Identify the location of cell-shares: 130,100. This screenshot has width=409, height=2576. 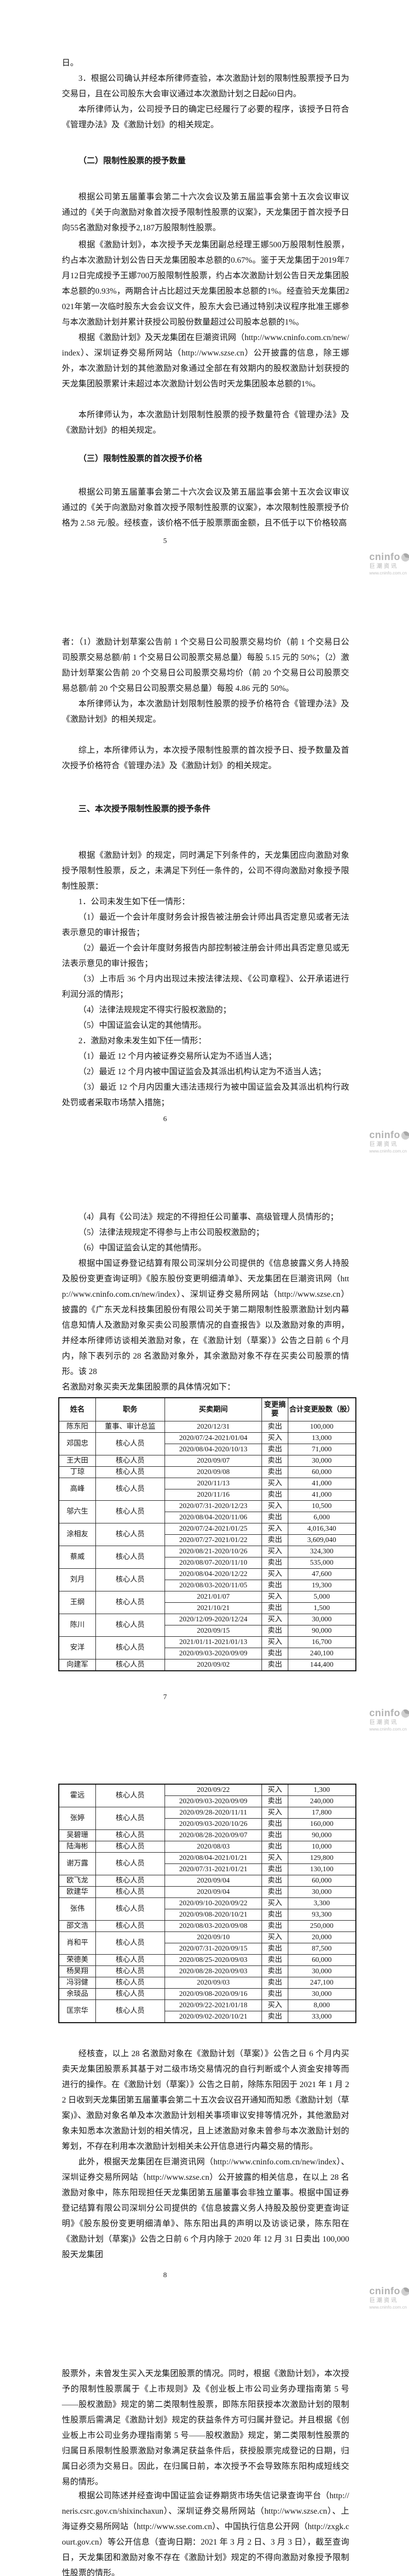
(321, 1869).